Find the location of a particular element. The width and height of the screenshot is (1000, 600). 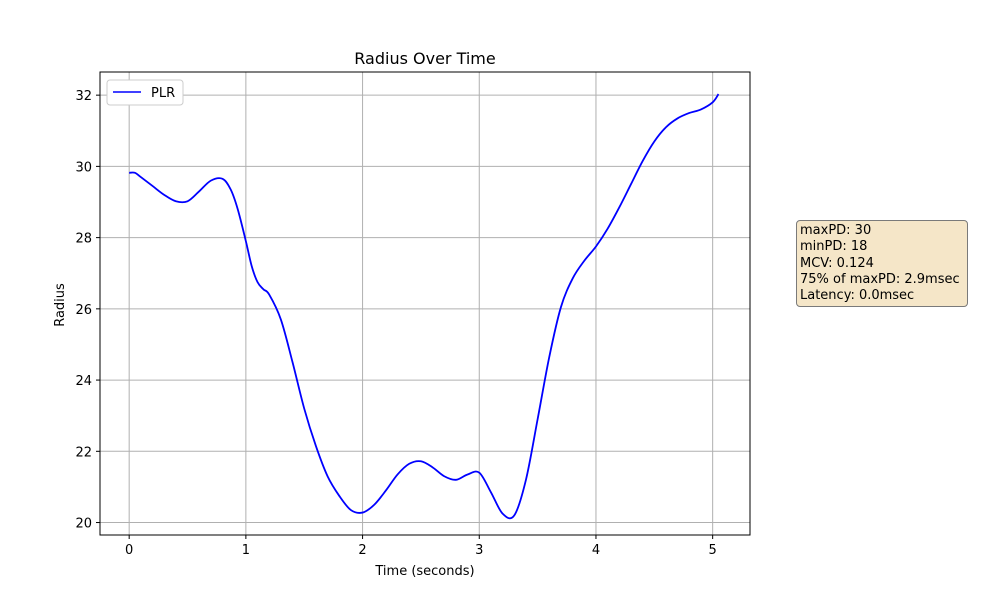

legend: PLR is located at coordinates (145, 92).